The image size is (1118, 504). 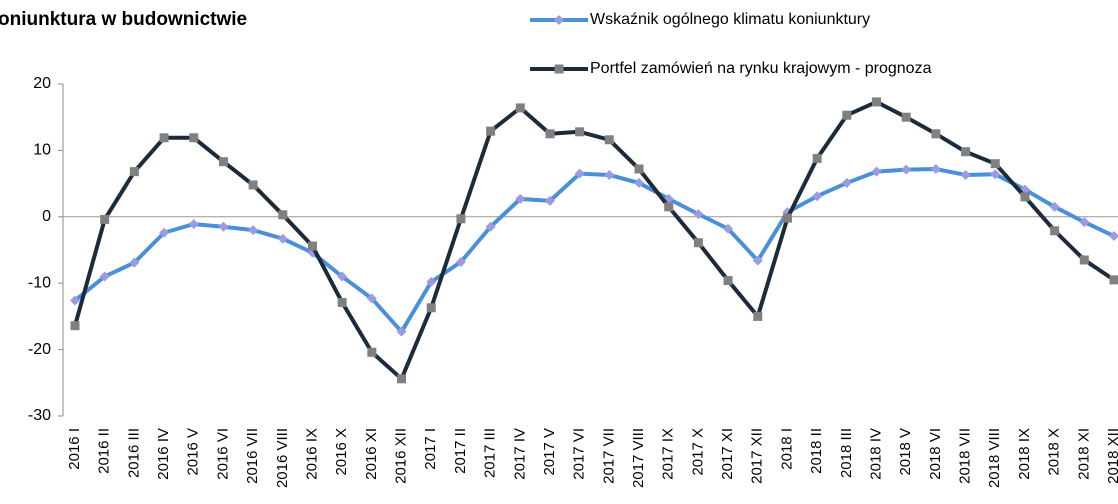 What do you see at coordinates (757, 456) in the screenshot?
I see `x-tick-label: 2017 XII` at bounding box center [757, 456].